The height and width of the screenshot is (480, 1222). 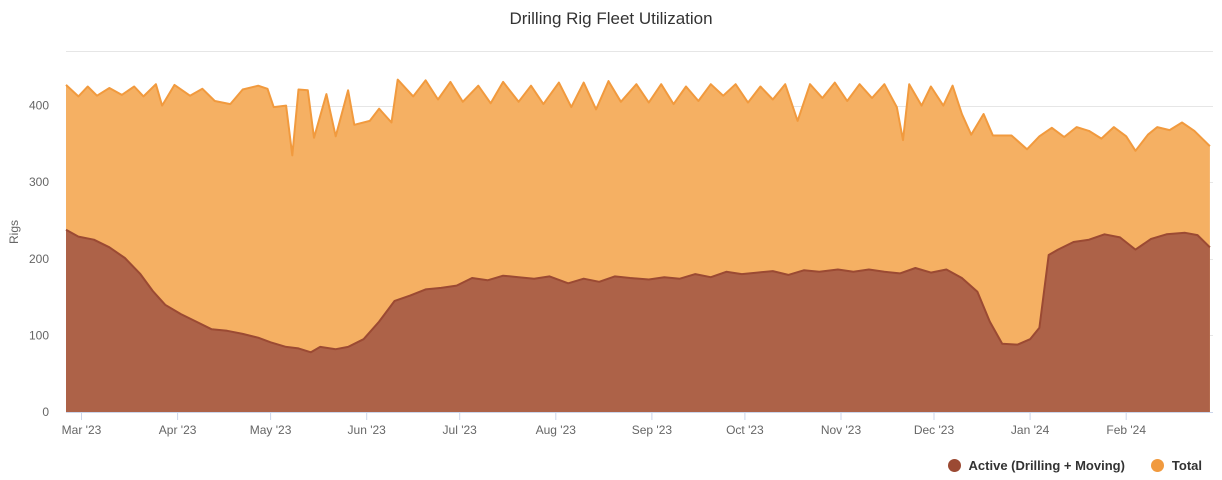 I want to click on x-tick-label: Dec '23, so click(x=934, y=430).